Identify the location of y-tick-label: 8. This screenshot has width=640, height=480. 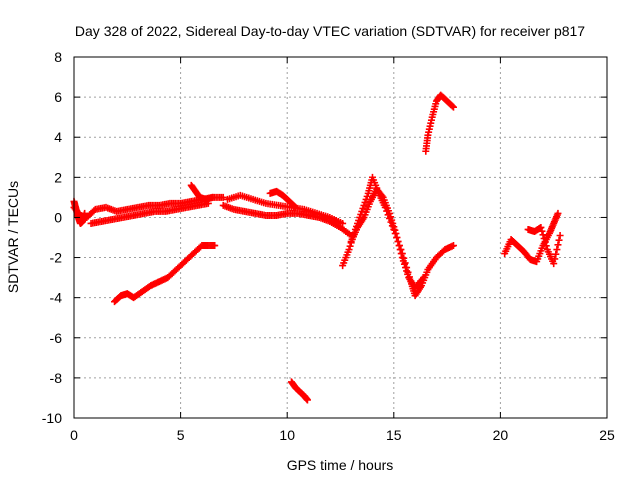
(58, 57).